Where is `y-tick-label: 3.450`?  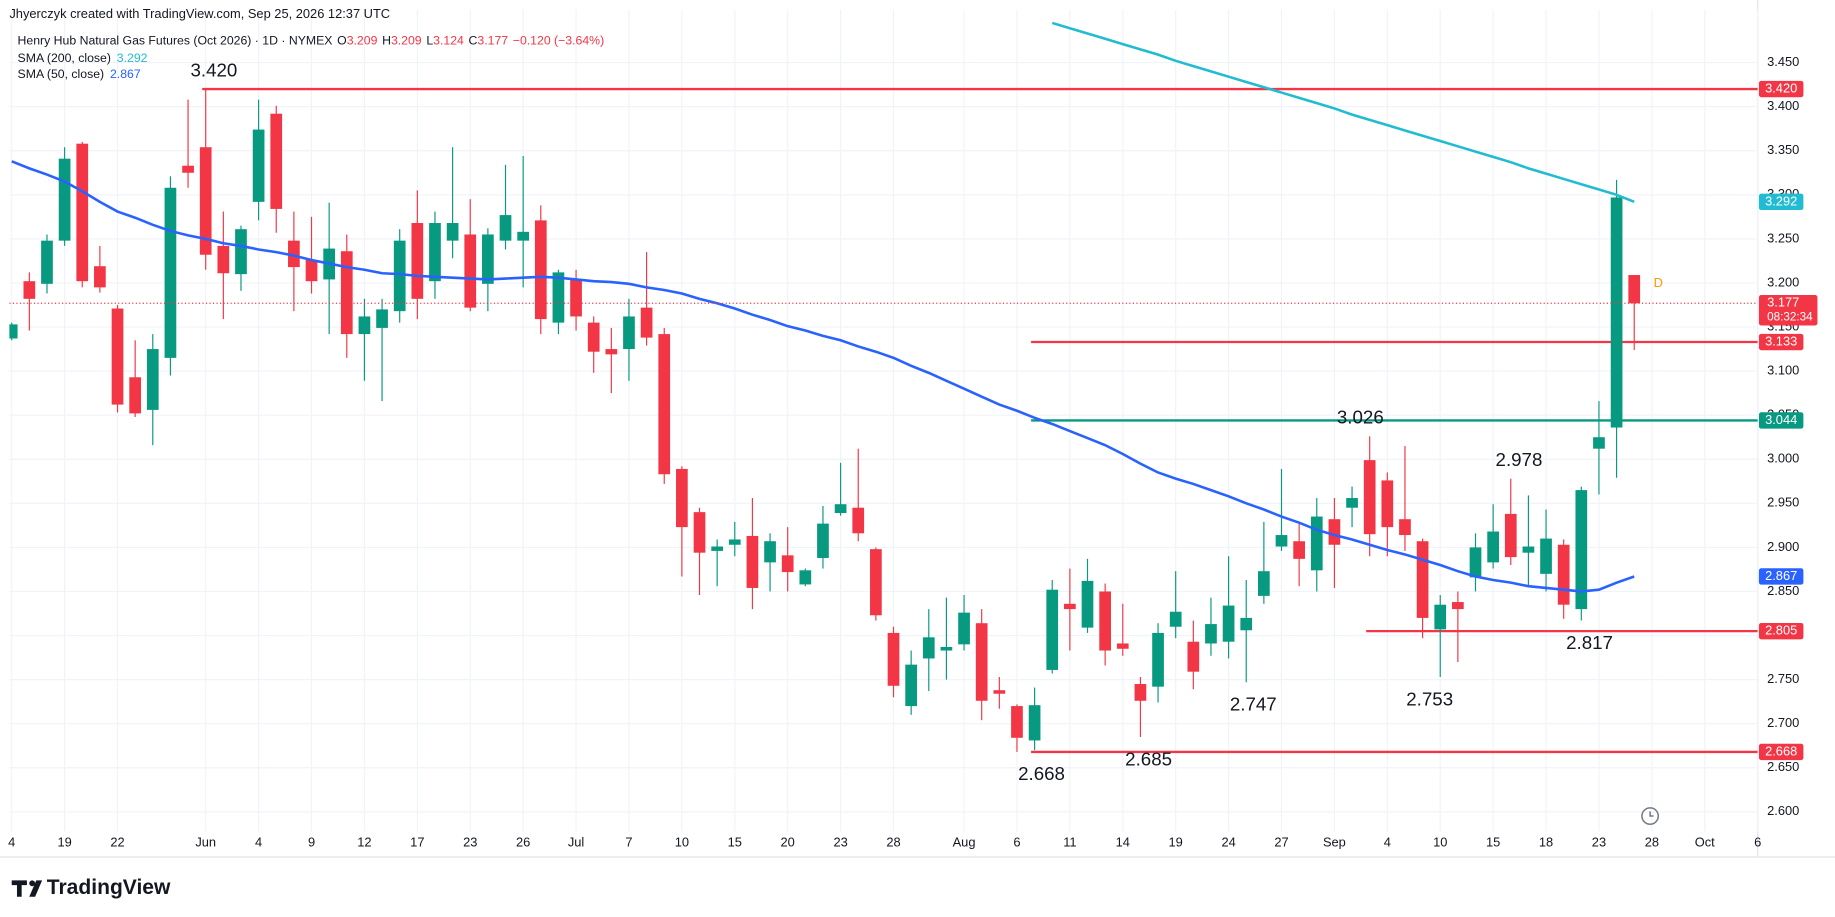
y-tick-label: 3.450 is located at coordinates (1783, 61).